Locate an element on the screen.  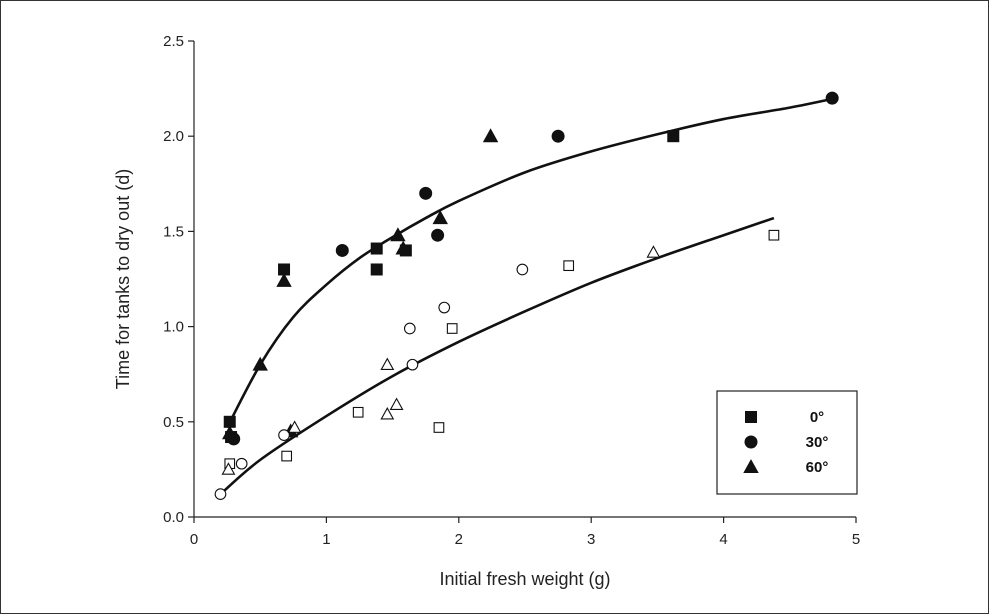
x-axis-title: Initial fresh weight (g) is located at coordinates (524, 579).